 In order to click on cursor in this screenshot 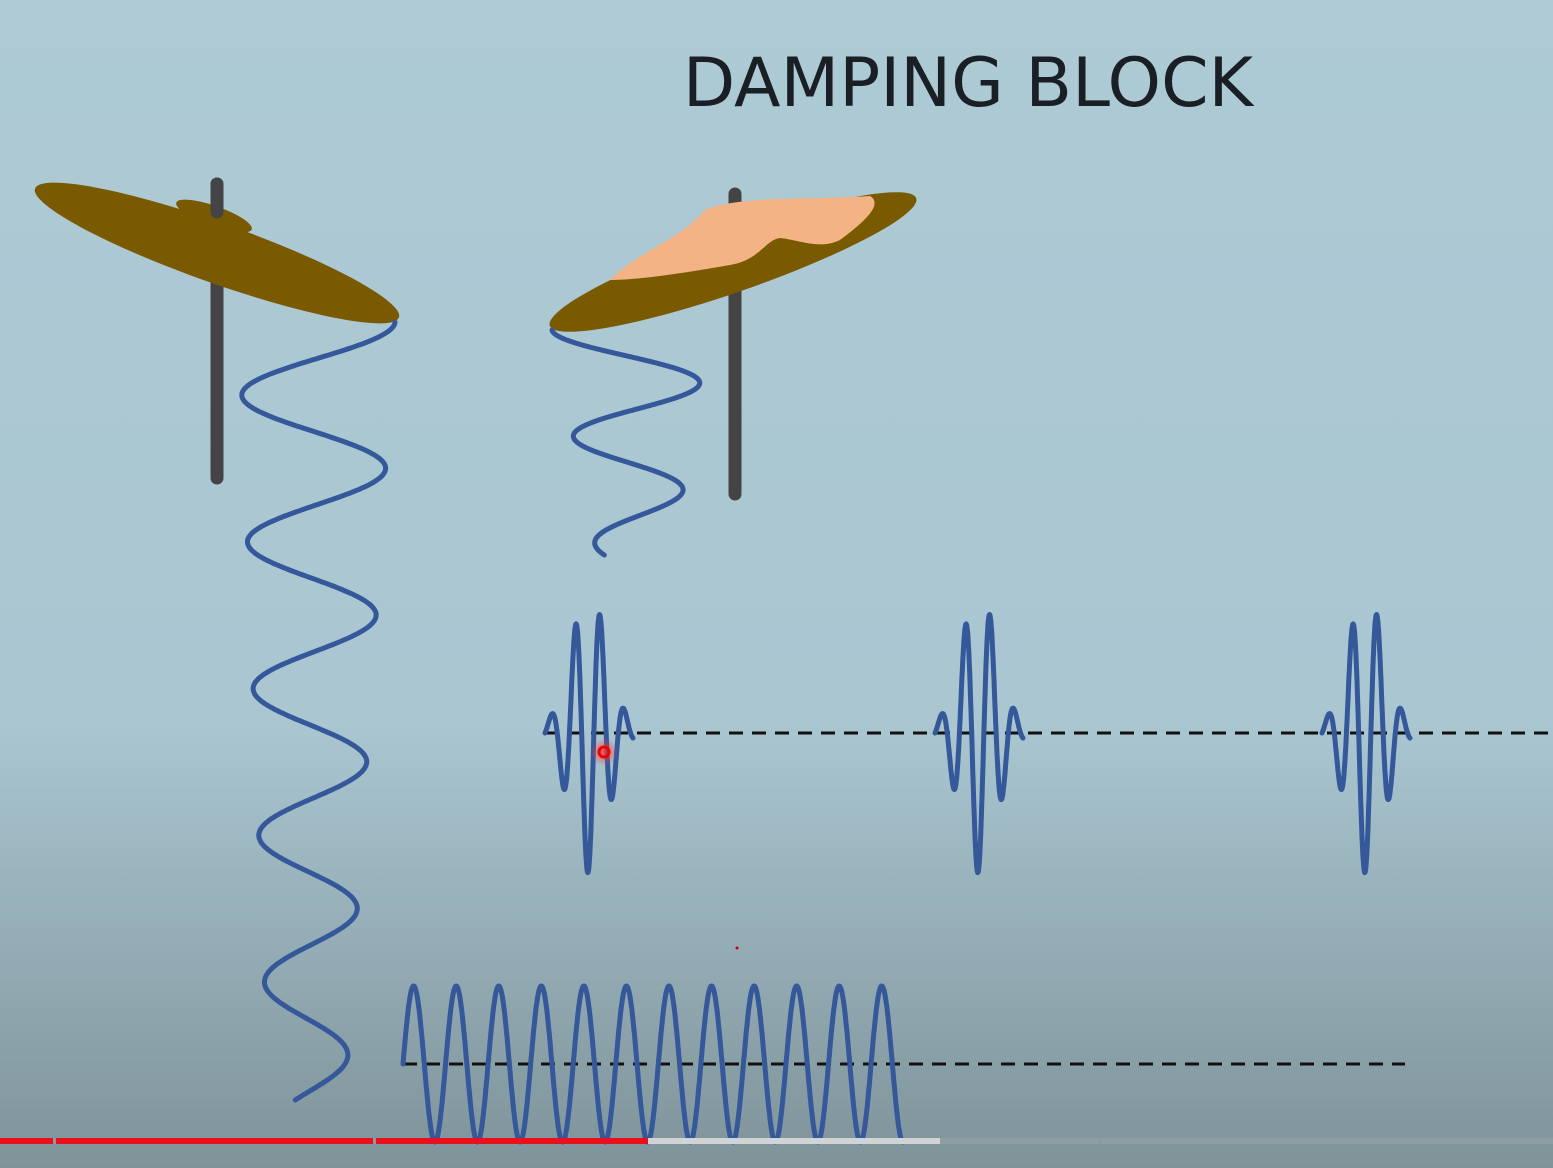, I will do `click(604, 752)`.